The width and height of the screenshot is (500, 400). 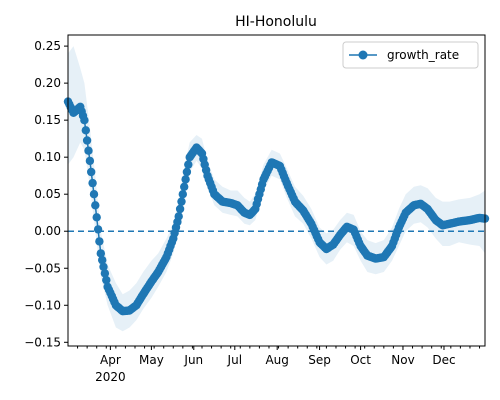 I want to click on y-tick-label: 0.00, so click(x=47, y=231).